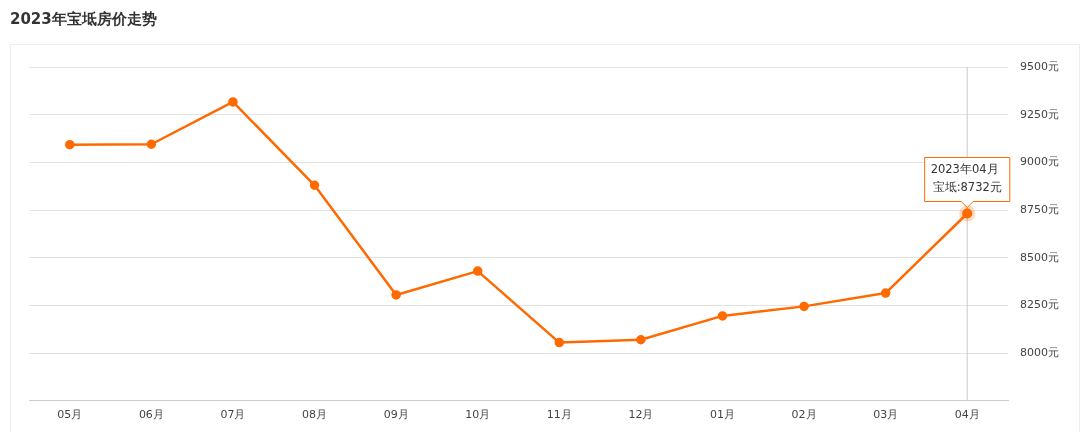 This screenshot has height=432, width=1080. I want to click on x-tick-label: 05月, so click(70, 415).